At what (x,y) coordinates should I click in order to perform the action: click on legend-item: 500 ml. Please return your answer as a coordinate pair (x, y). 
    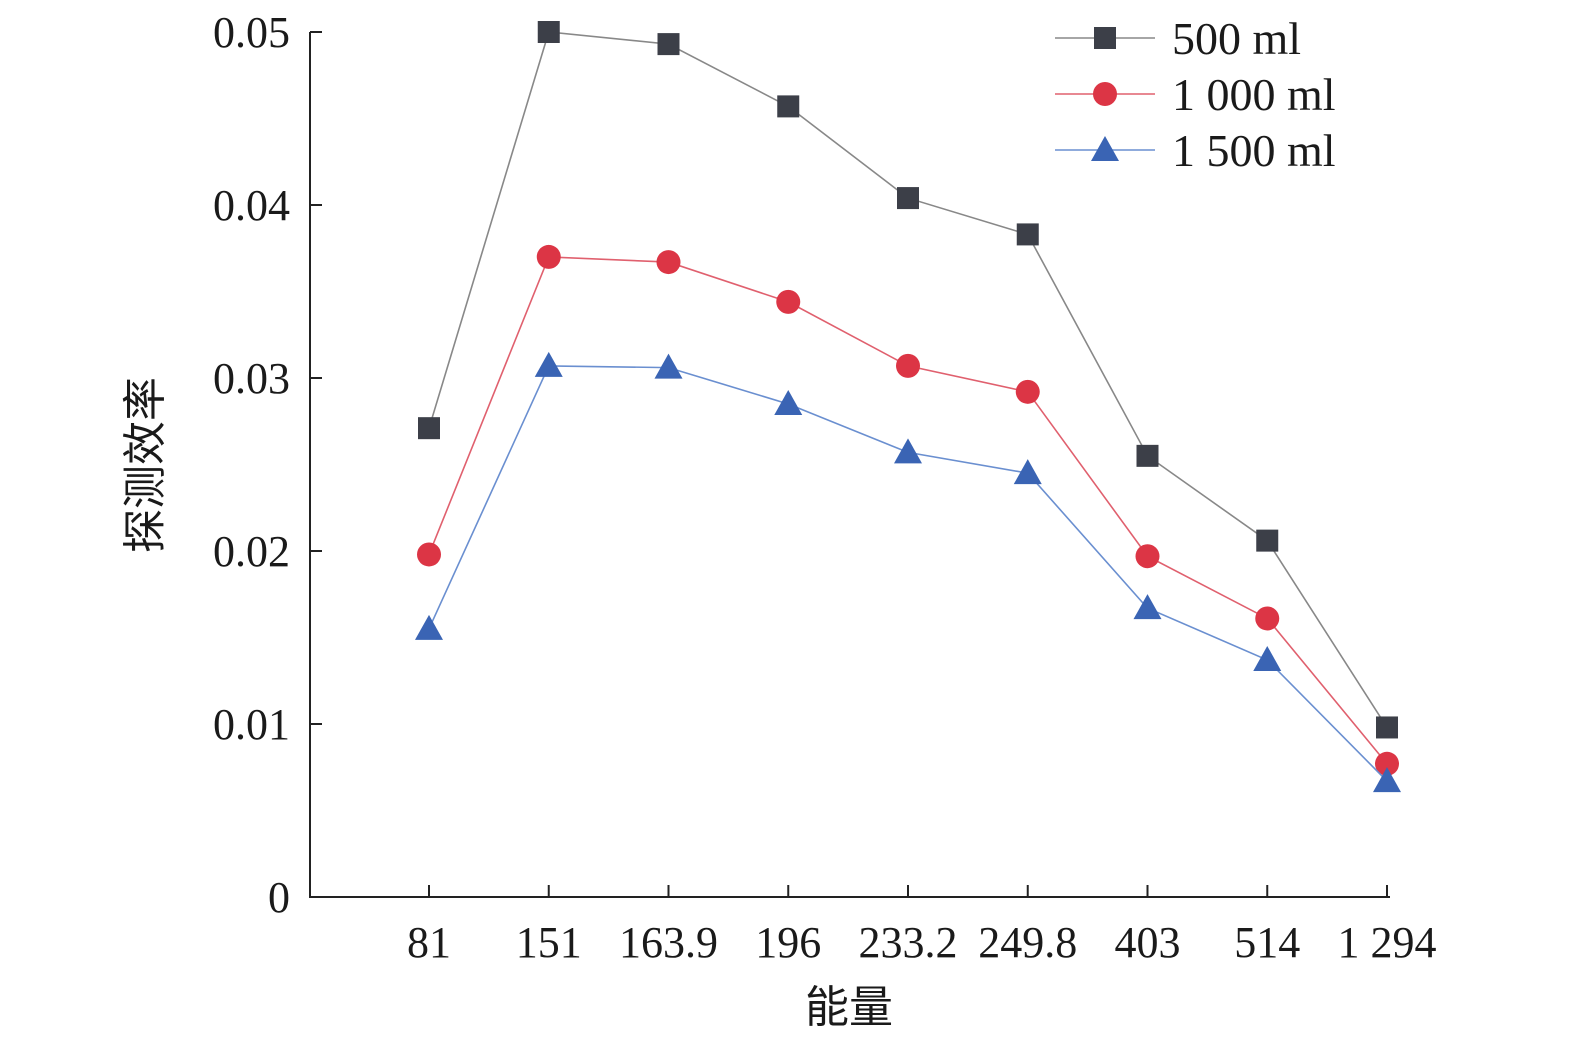
    Looking at the image, I should click on (1178, 38).